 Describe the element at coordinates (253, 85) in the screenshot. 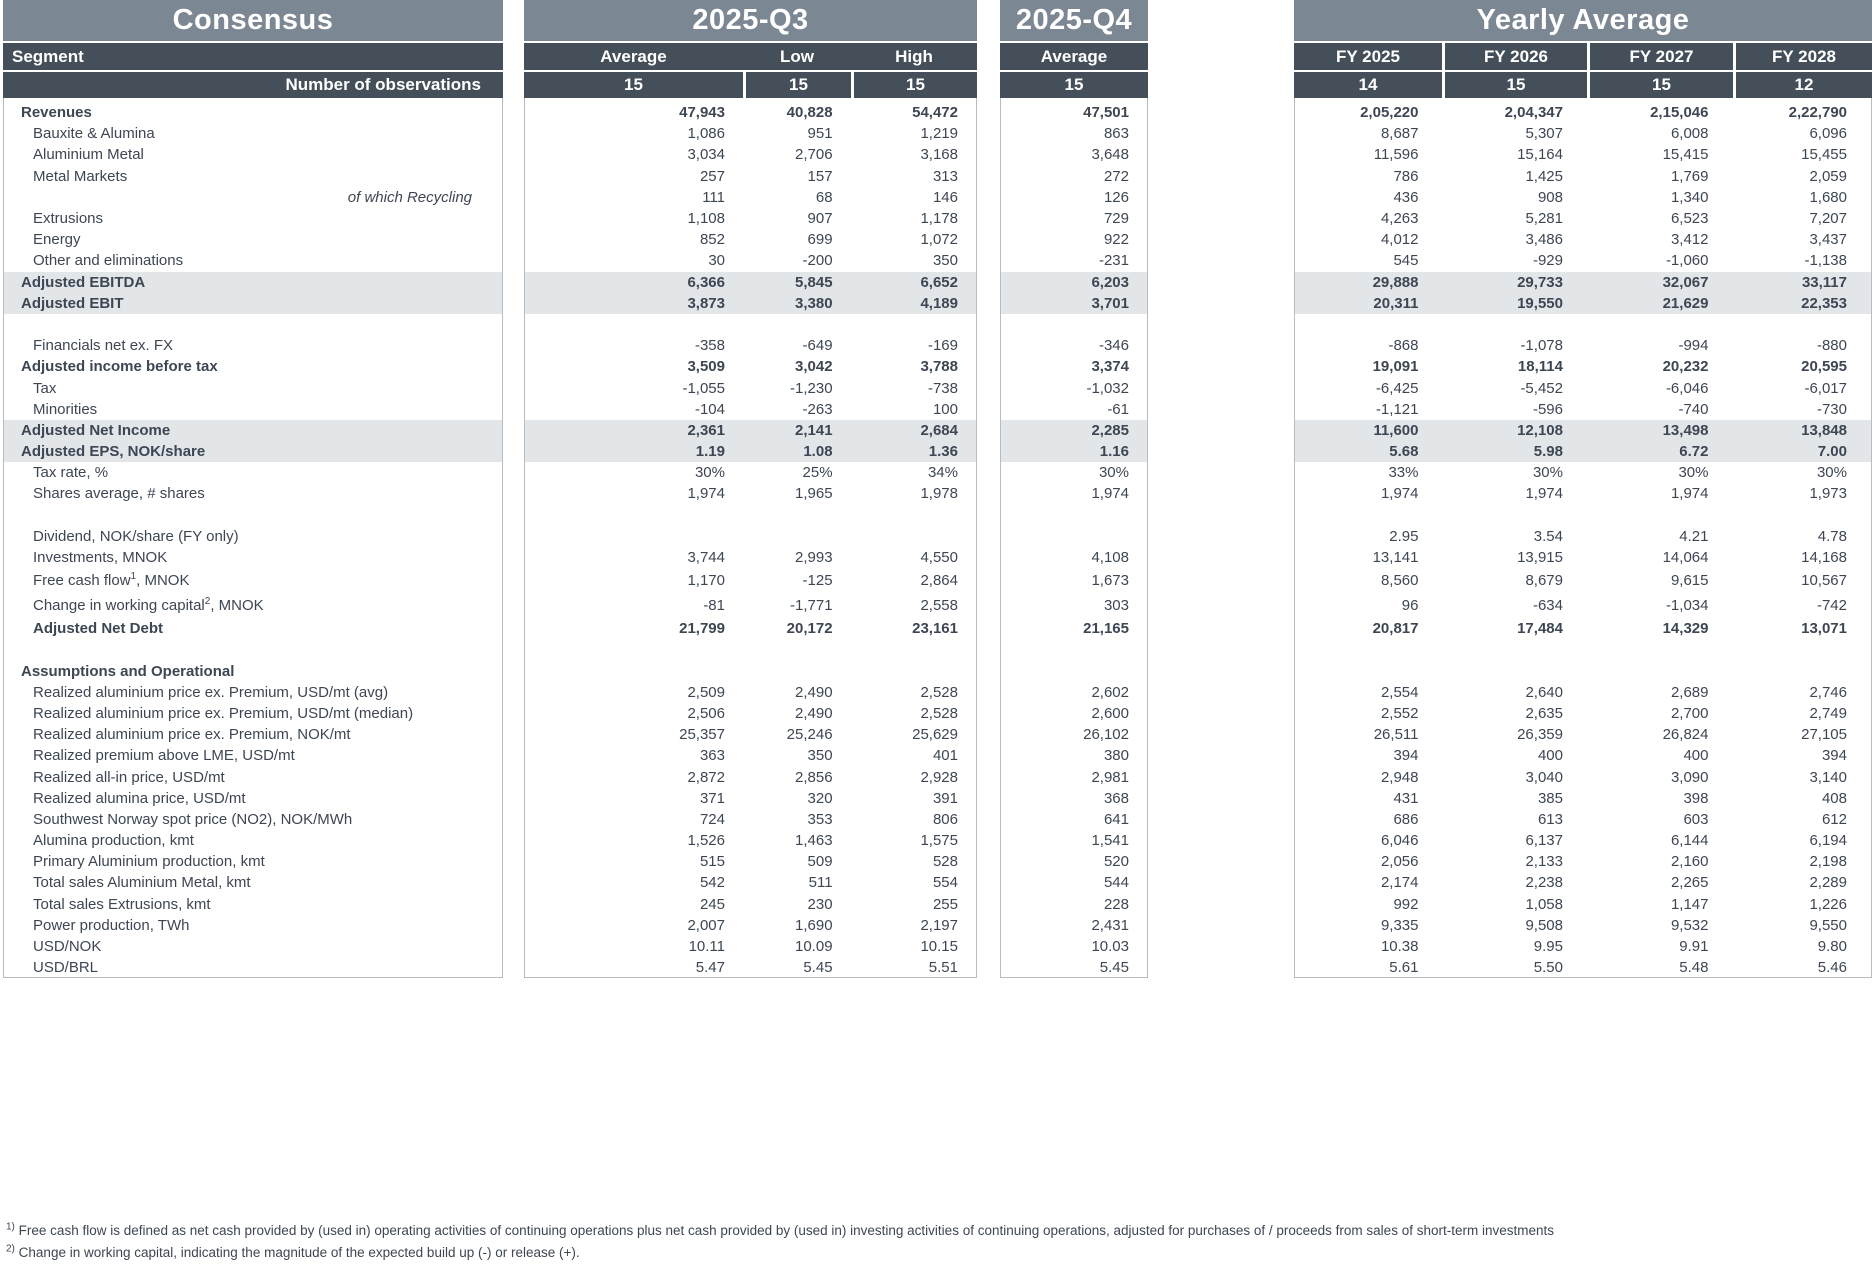

I see `observations-header-row: Number of observations` at that location.